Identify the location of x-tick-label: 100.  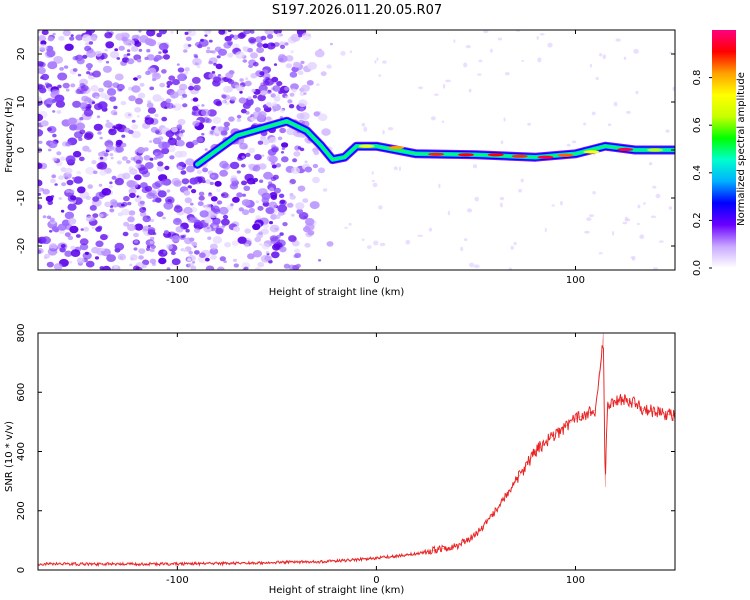
(575, 280).